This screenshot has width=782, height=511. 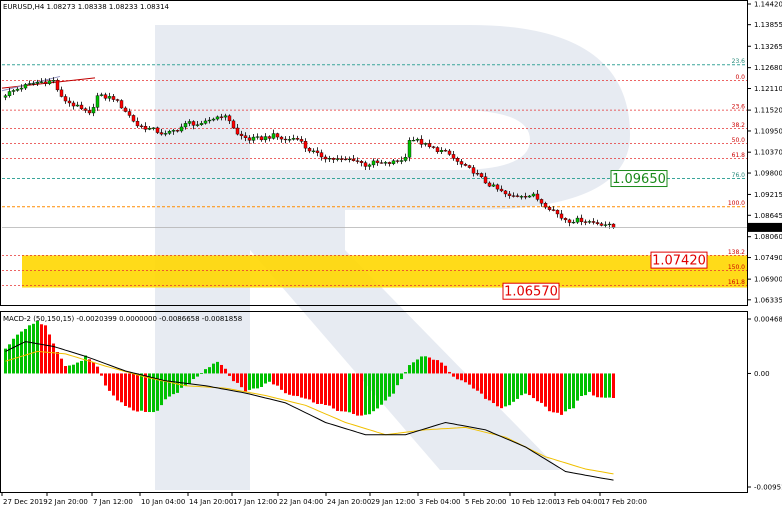 What do you see at coordinates (768, 111) in the screenshot?
I see `price-axis-label: 1.11520` at bounding box center [768, 111].